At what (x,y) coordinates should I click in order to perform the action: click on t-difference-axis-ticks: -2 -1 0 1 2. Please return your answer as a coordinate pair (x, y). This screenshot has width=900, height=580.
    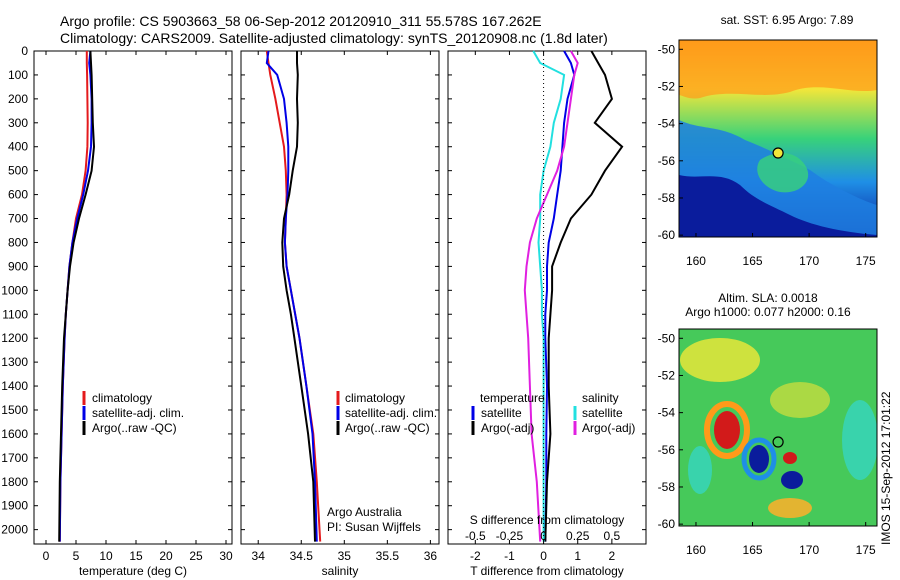
    Looking at the image, I should click on (543, 307).